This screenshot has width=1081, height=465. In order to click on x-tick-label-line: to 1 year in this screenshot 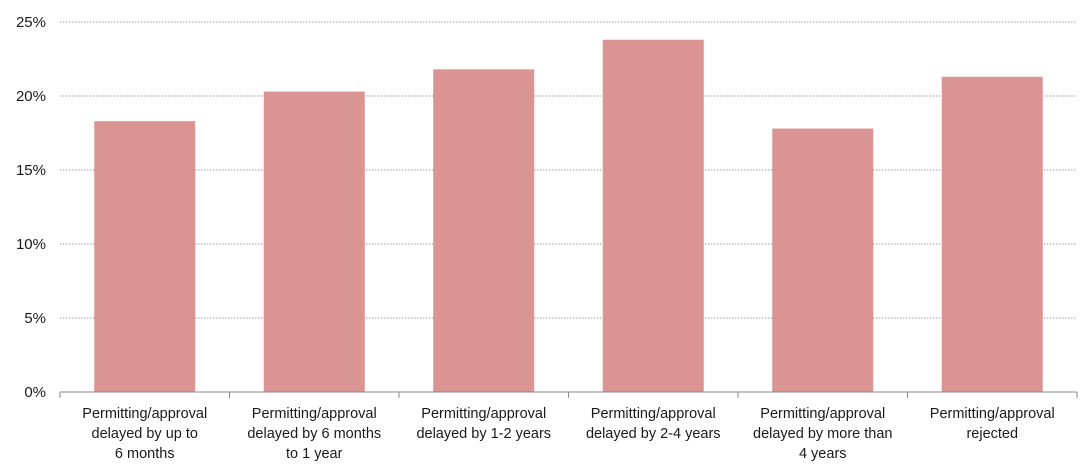, I will do `click(314, 454)`.